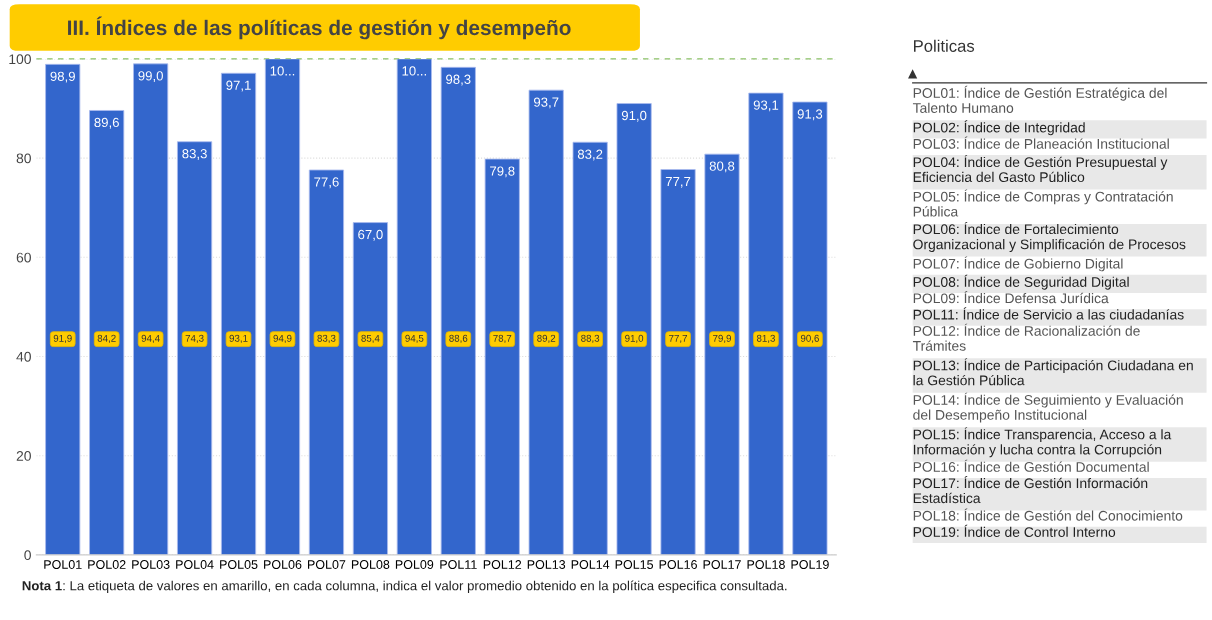 The height and width of the screenshot is (620, 1212). I want to click on y-tick-label: 80, so click(23, 158).